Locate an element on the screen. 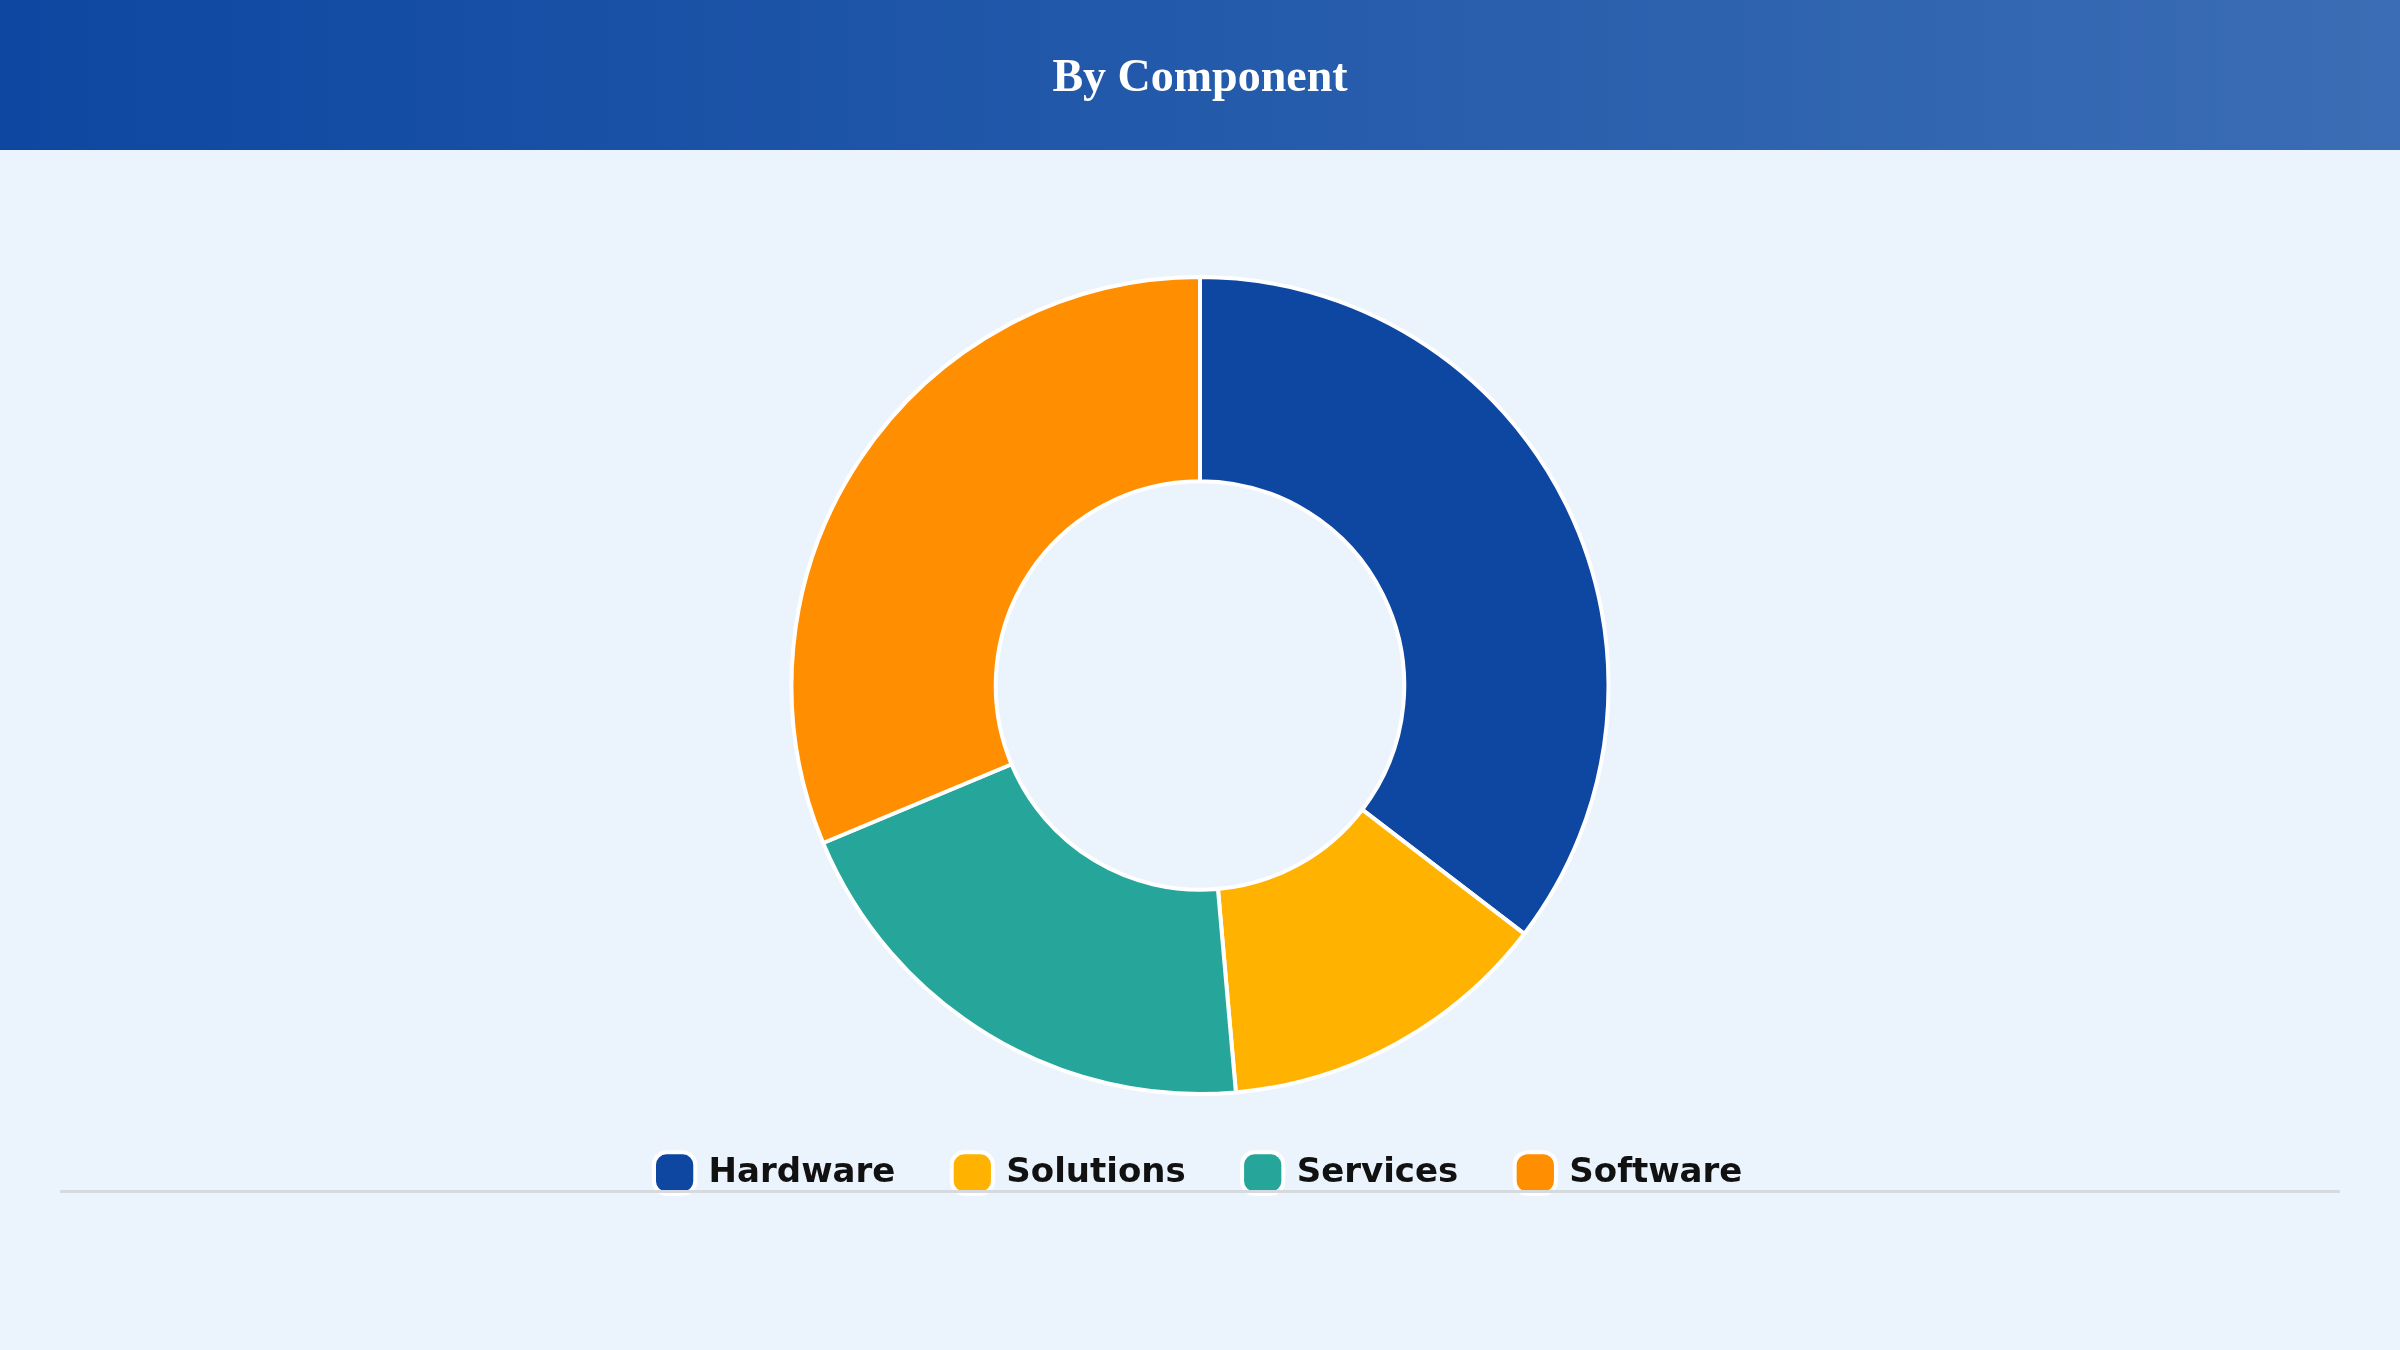  legend-label: Software is located at coordinates (1656, 1169).